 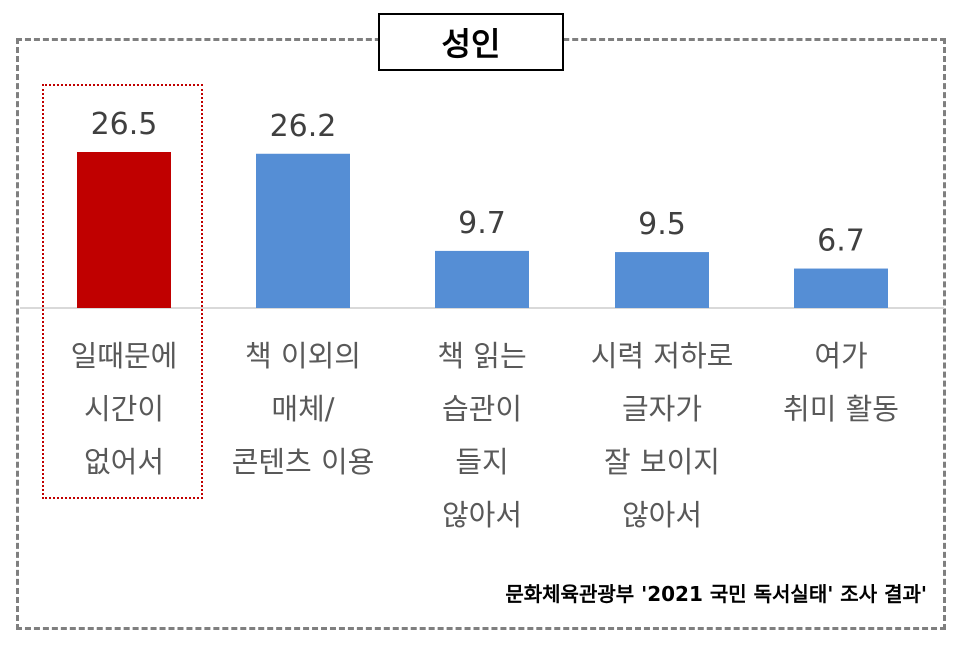 What do you see at coordinates (841, 241) in the screenshot?
I see `data-label-5: 6.7` at bounding box center [841, 241].